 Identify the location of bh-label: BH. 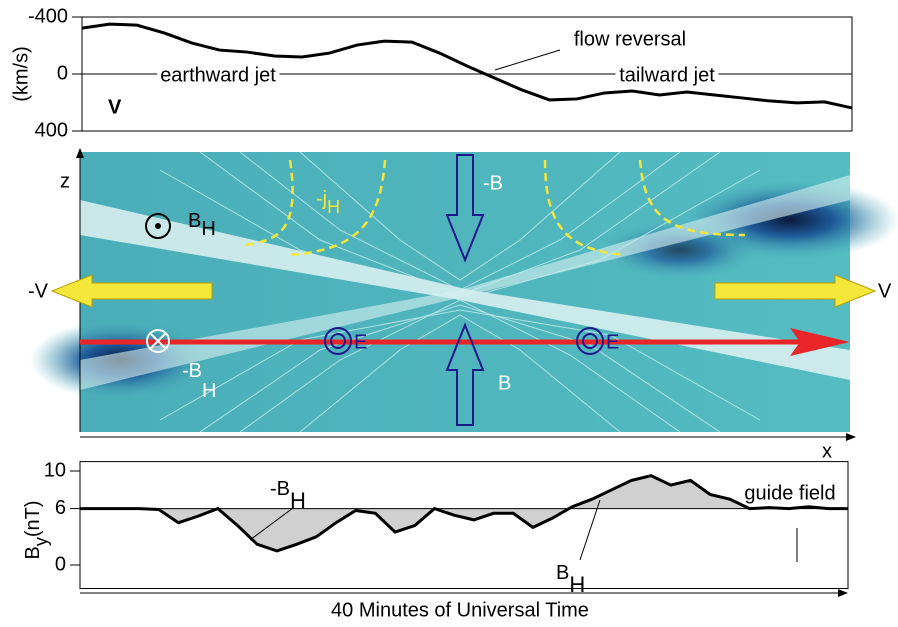
(202, 225).